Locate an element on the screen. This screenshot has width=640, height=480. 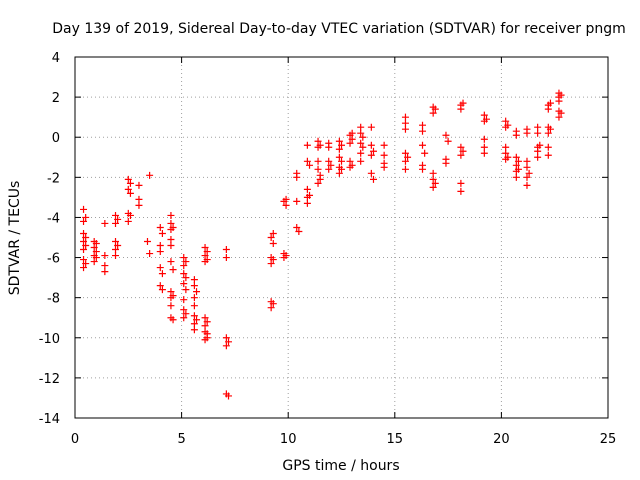
y-tick-label: -14 is located at coordinates (49, 419).